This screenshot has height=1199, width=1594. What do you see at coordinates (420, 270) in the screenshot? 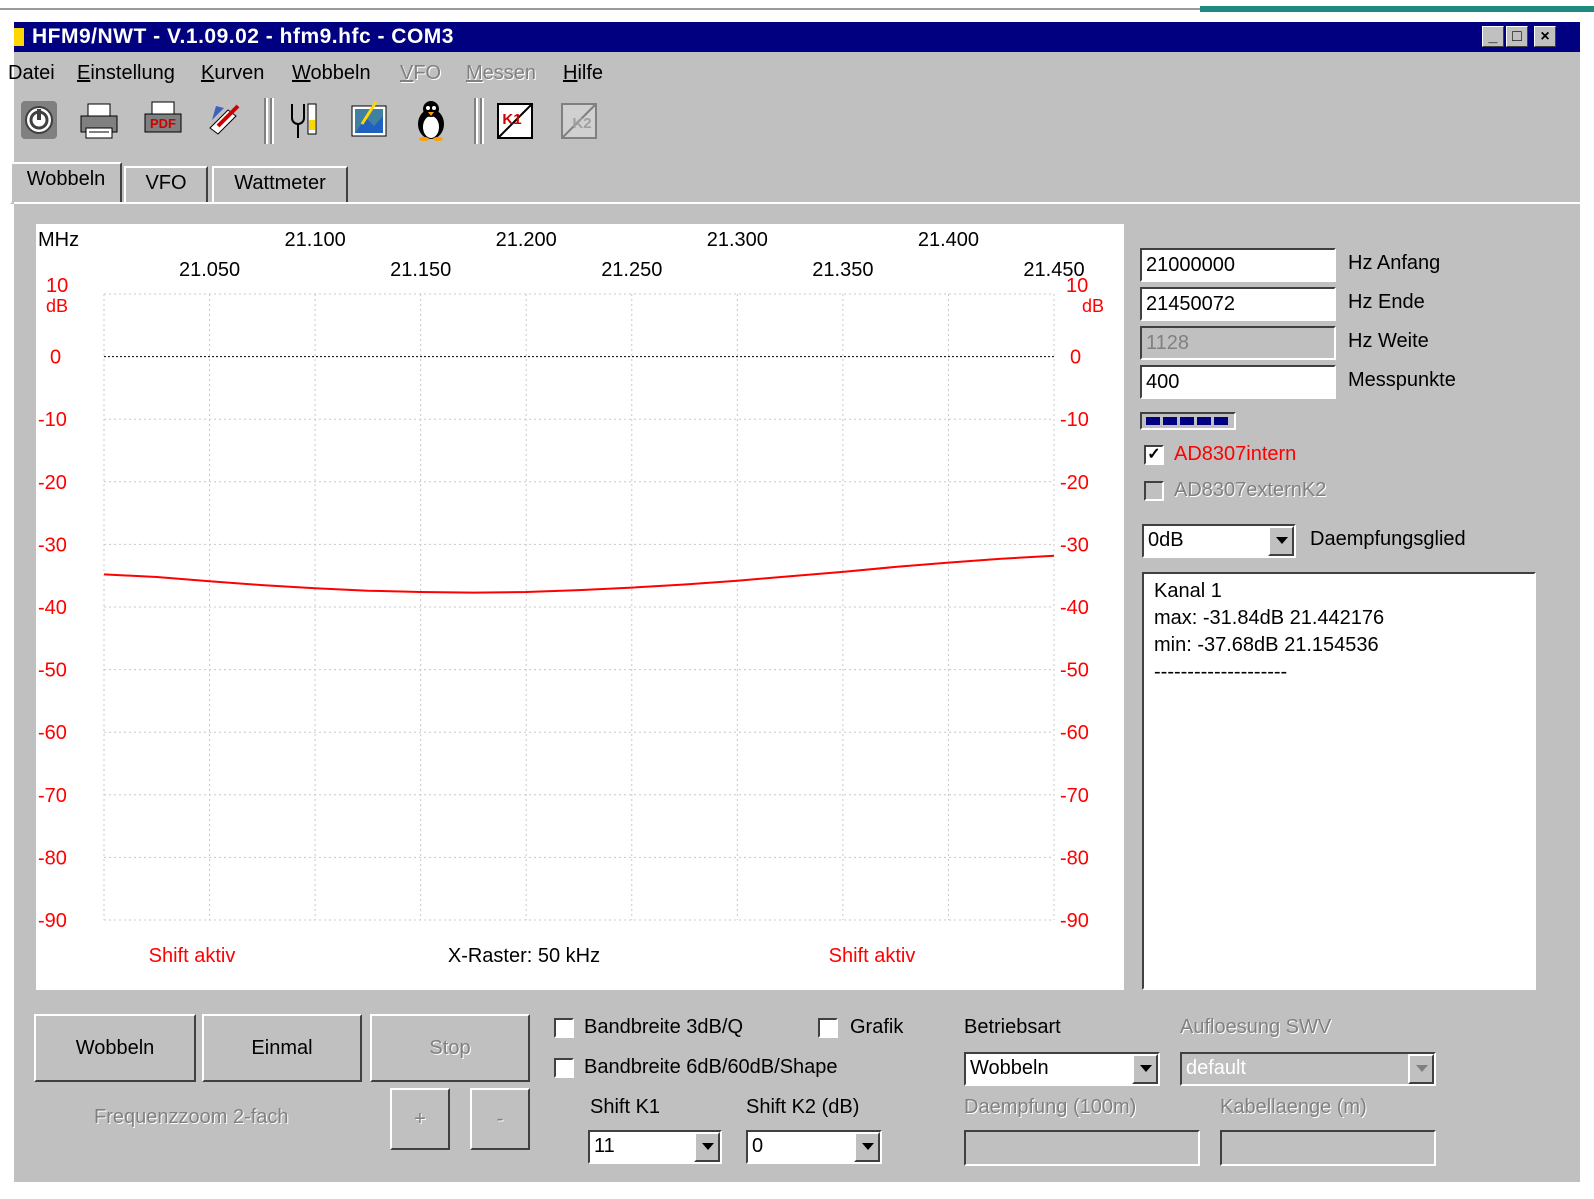
I see `x-tick-label: 21.150` at bounding box center [420, 270].